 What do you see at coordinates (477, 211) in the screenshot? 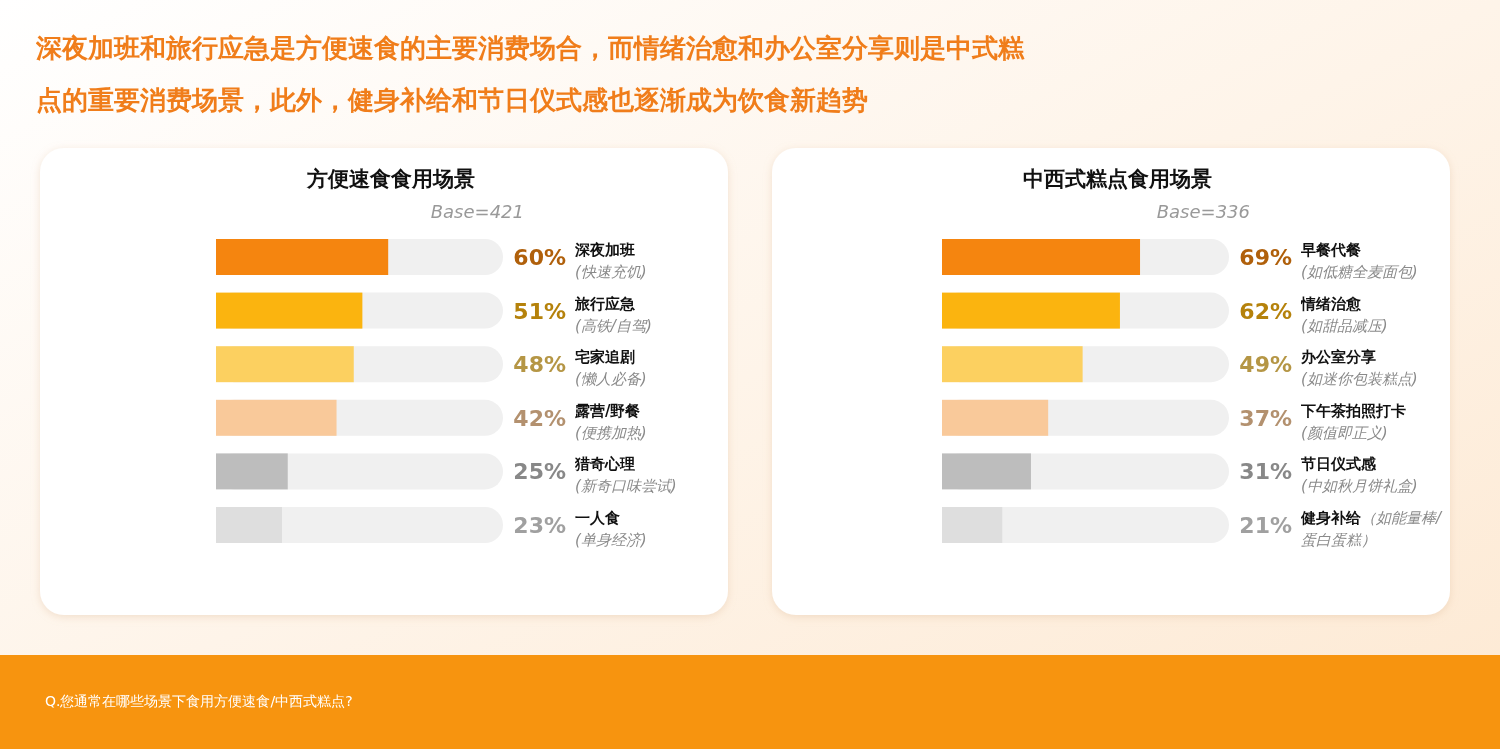
I see `chart-subtitle: Base=421` at bounding box center [477, 211].